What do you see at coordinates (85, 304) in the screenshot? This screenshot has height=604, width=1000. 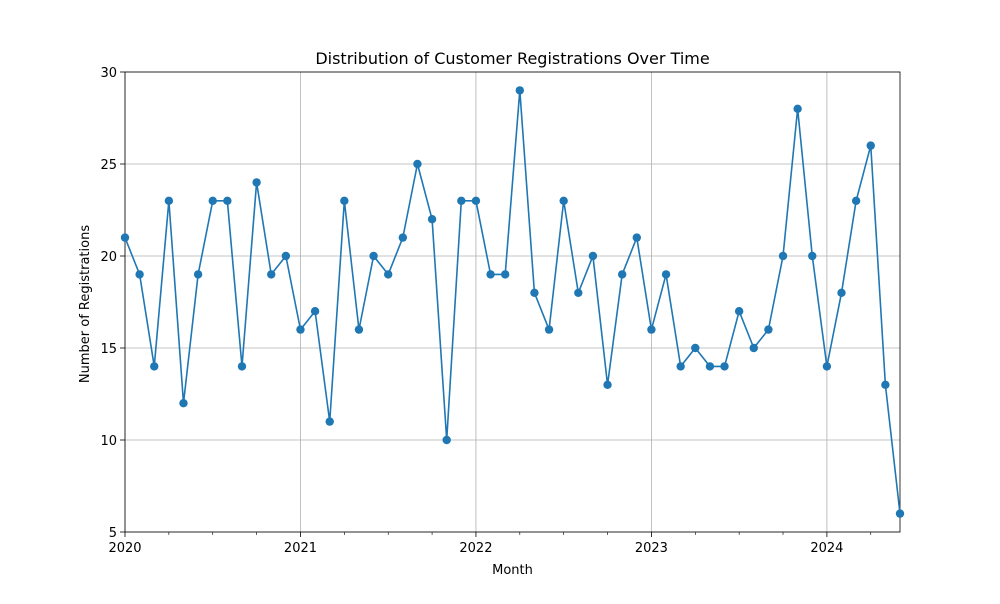 I see `y-axis-label: Number of Registrations` at bounding box center [85, 304].